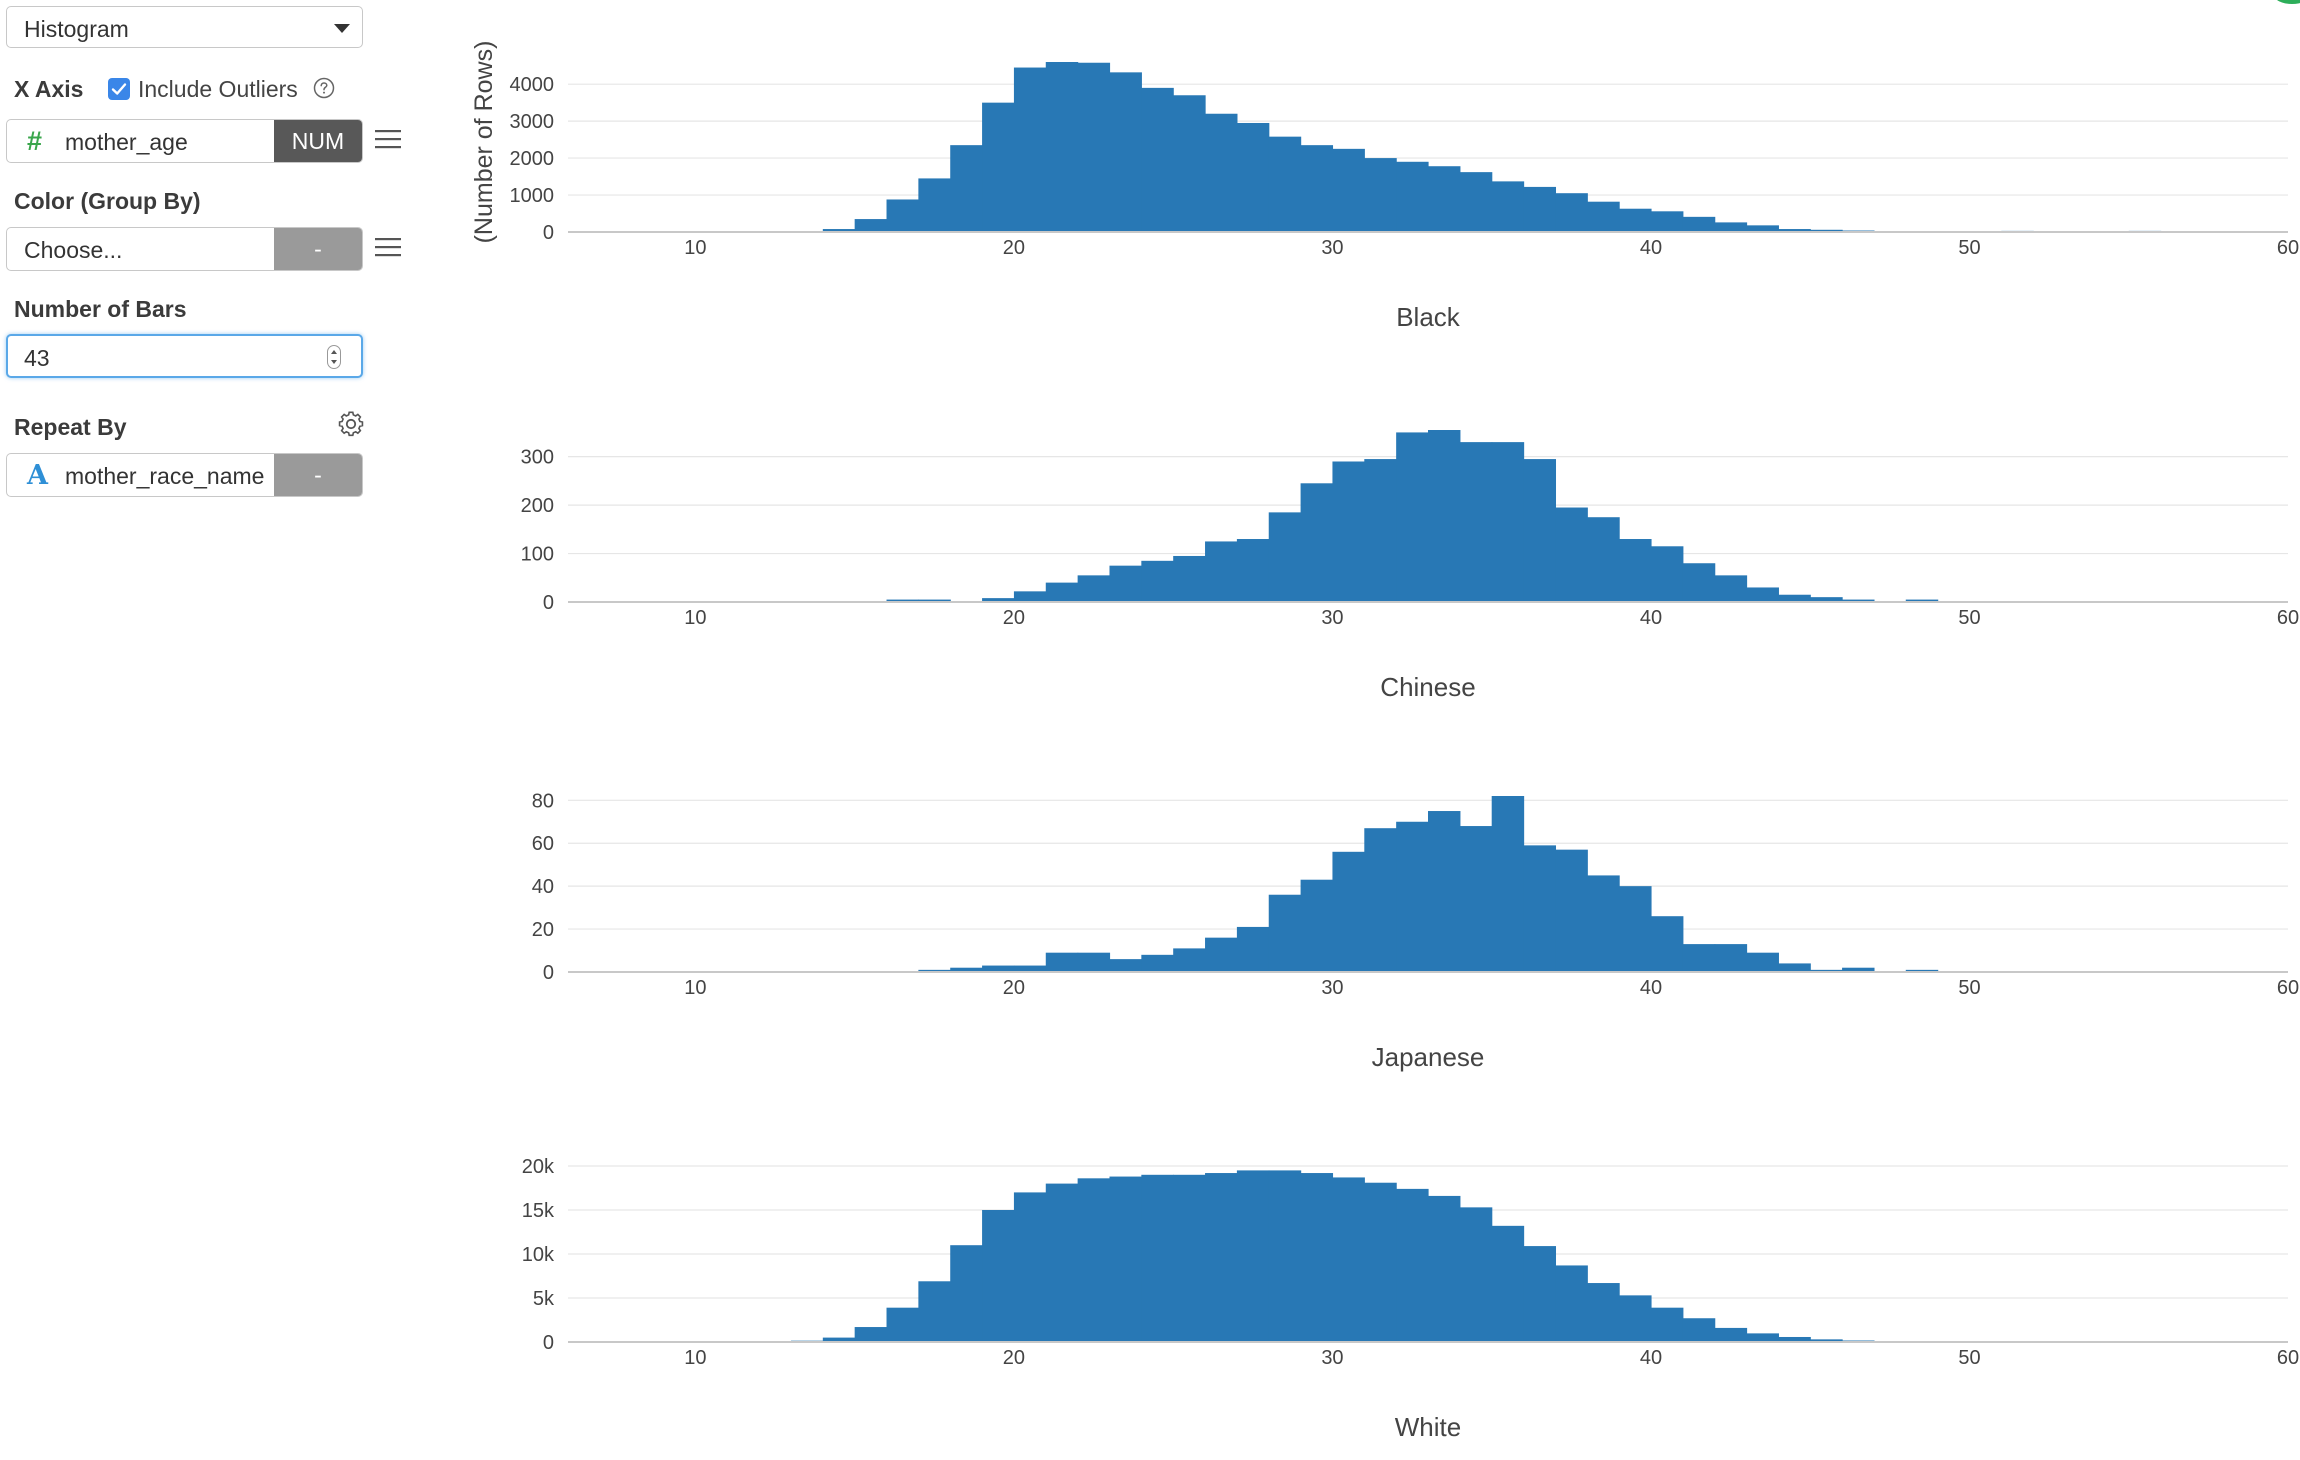 This screenshot has height=1460, width=2300. I want to click on y-tick-label: 200, so click(537, 506).